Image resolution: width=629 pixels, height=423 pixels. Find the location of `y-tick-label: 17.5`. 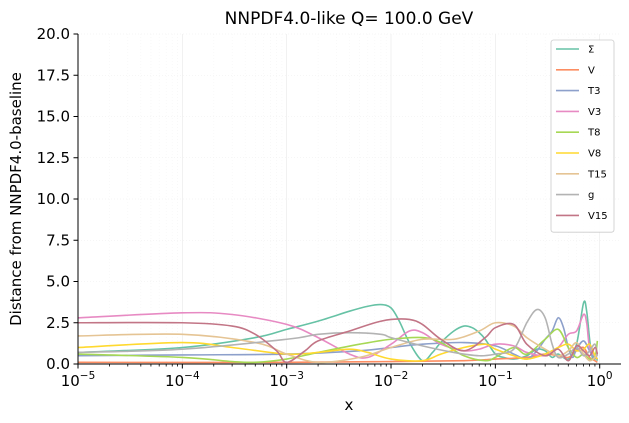

y-tick-label: 17.5 is located at coordinates (53, 75).